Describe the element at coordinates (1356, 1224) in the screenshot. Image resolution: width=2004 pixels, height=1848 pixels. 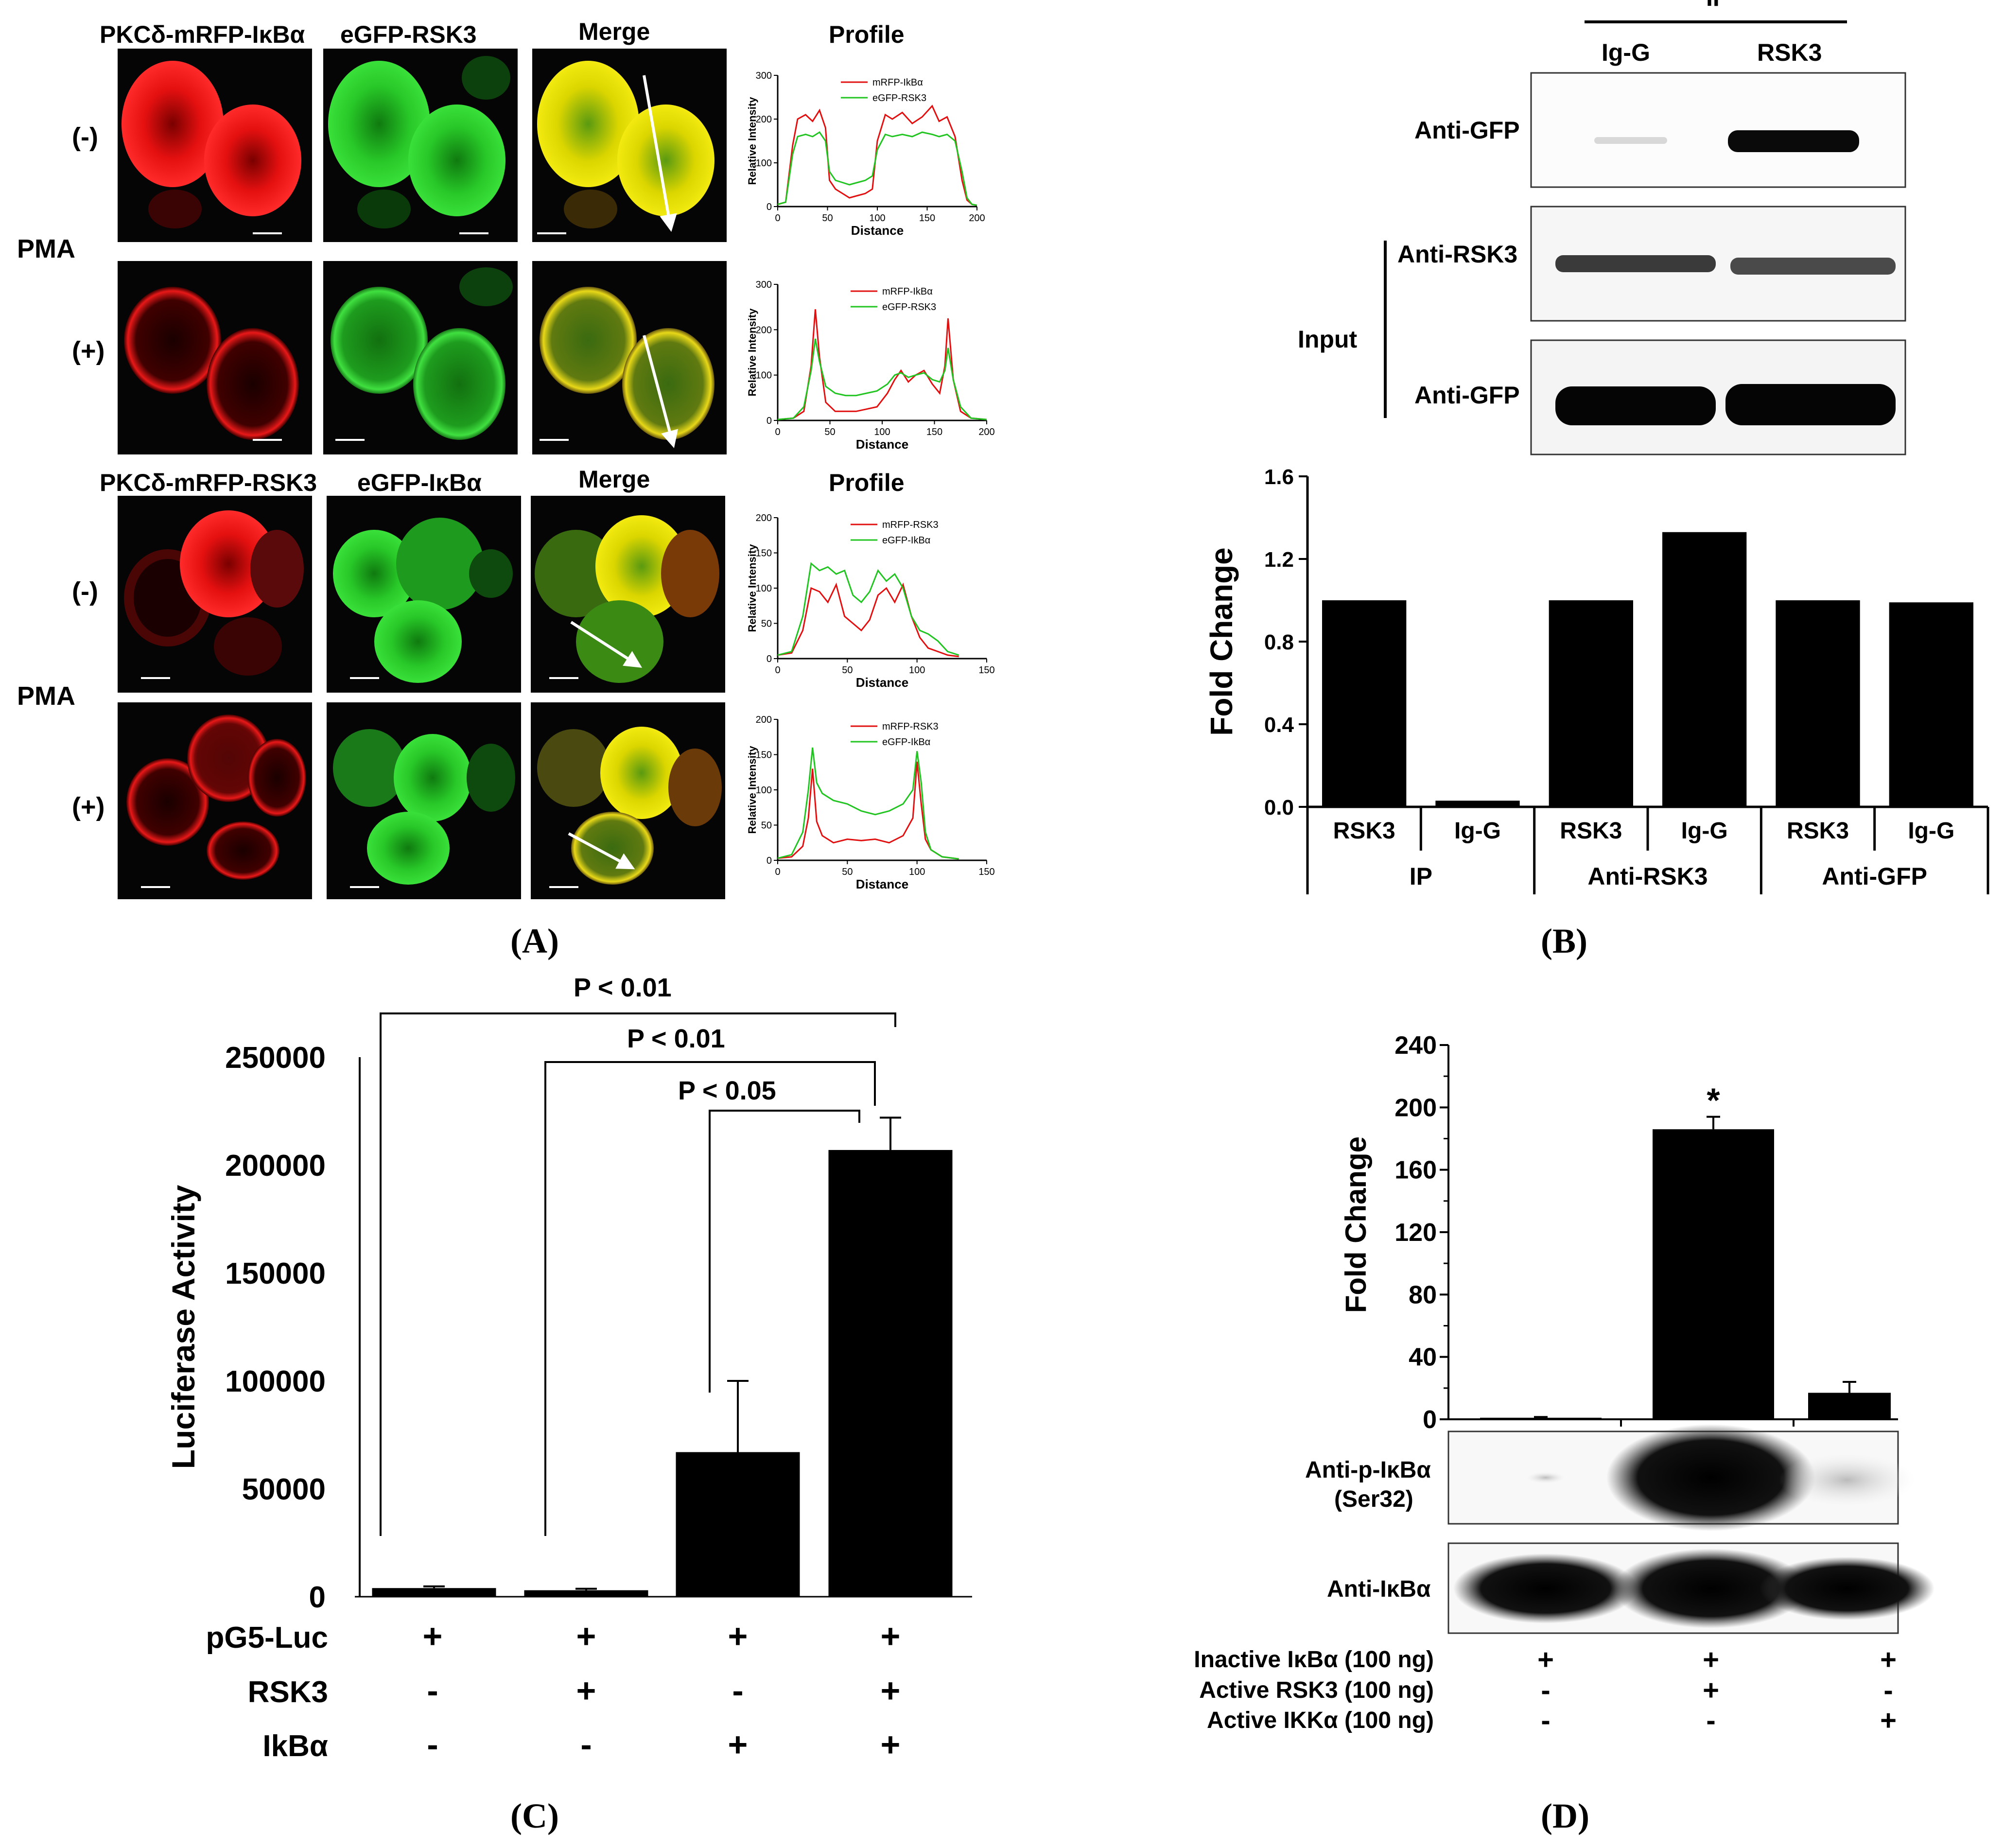
I see `chart-d-y-label: Fold Change` at that location.